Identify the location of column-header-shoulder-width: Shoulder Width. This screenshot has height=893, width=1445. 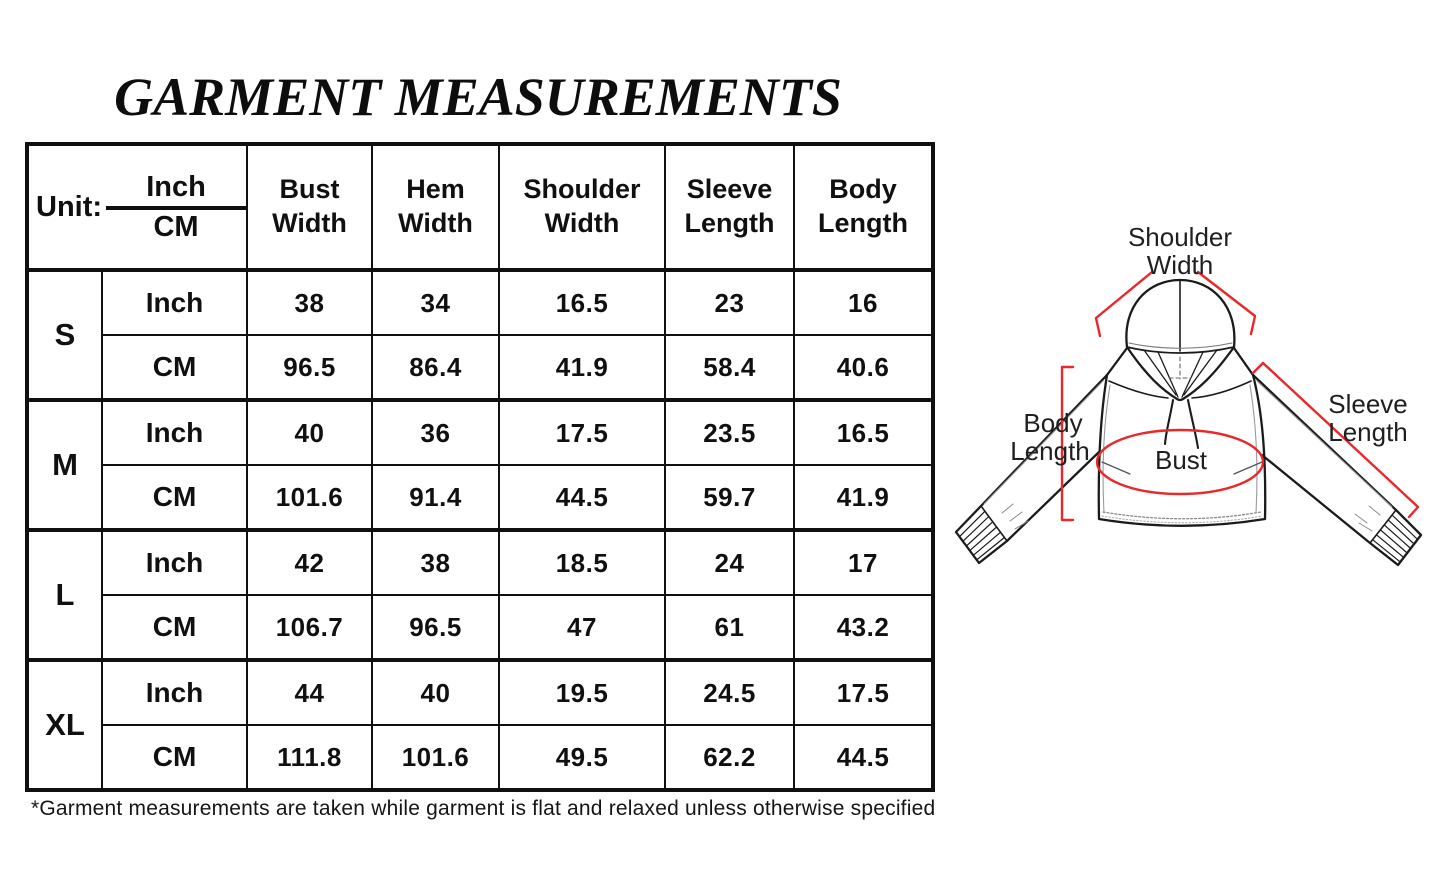
(582, 207).